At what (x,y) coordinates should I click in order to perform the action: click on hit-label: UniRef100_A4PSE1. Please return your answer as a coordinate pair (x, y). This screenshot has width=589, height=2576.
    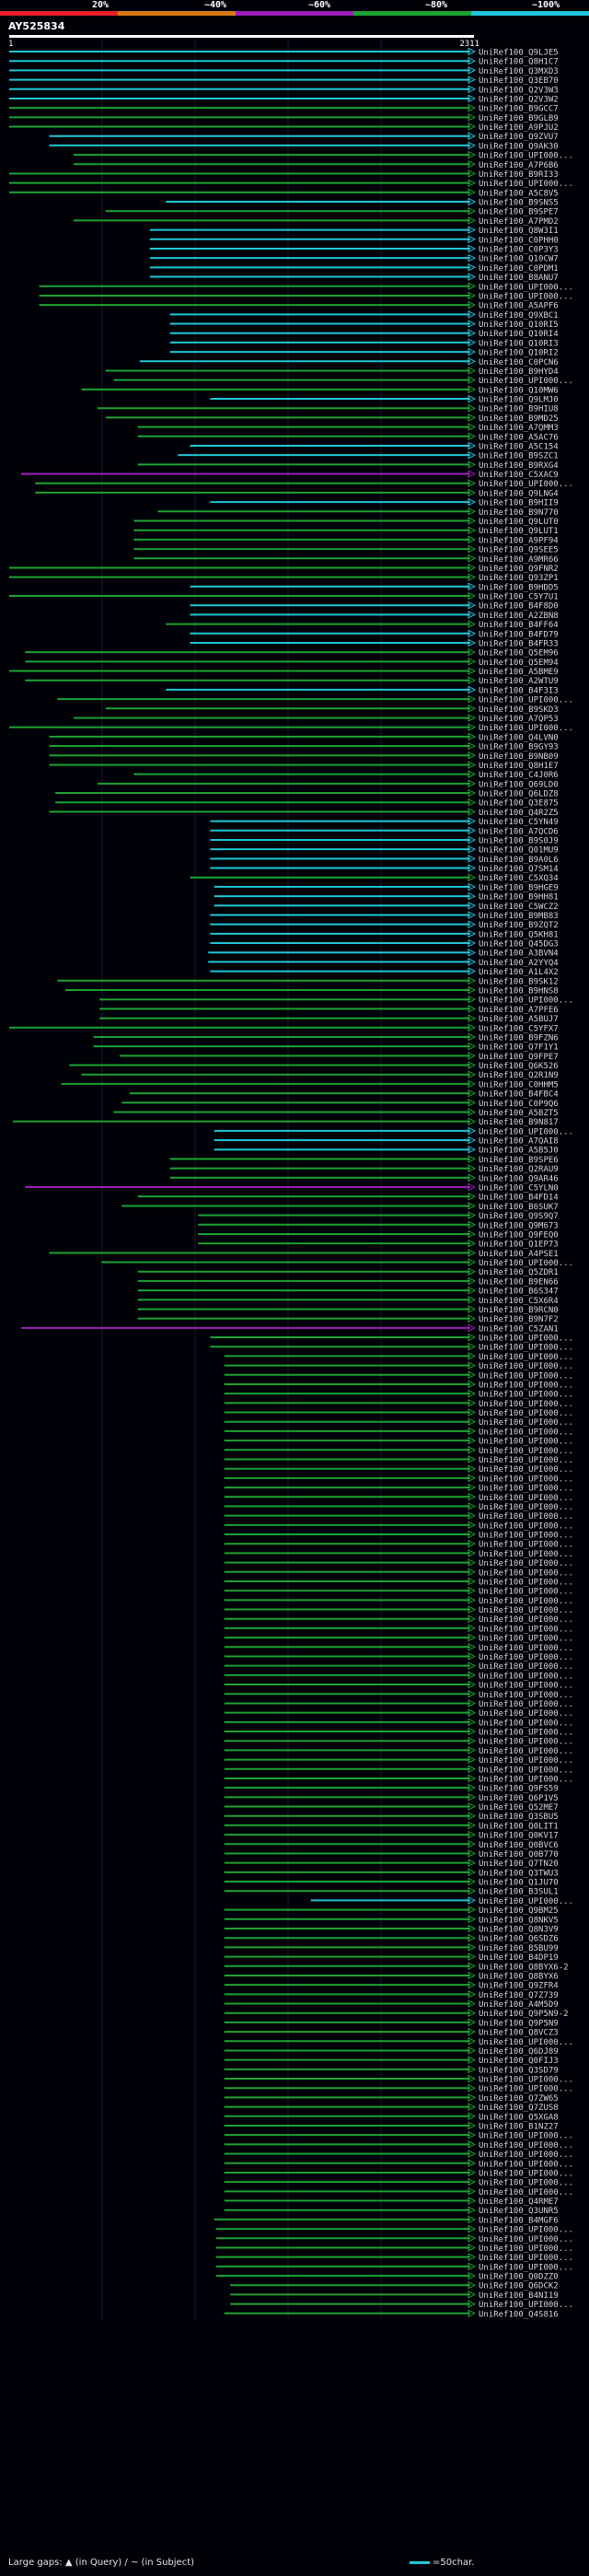
    Looking at the image, I should click on (519, 1254).